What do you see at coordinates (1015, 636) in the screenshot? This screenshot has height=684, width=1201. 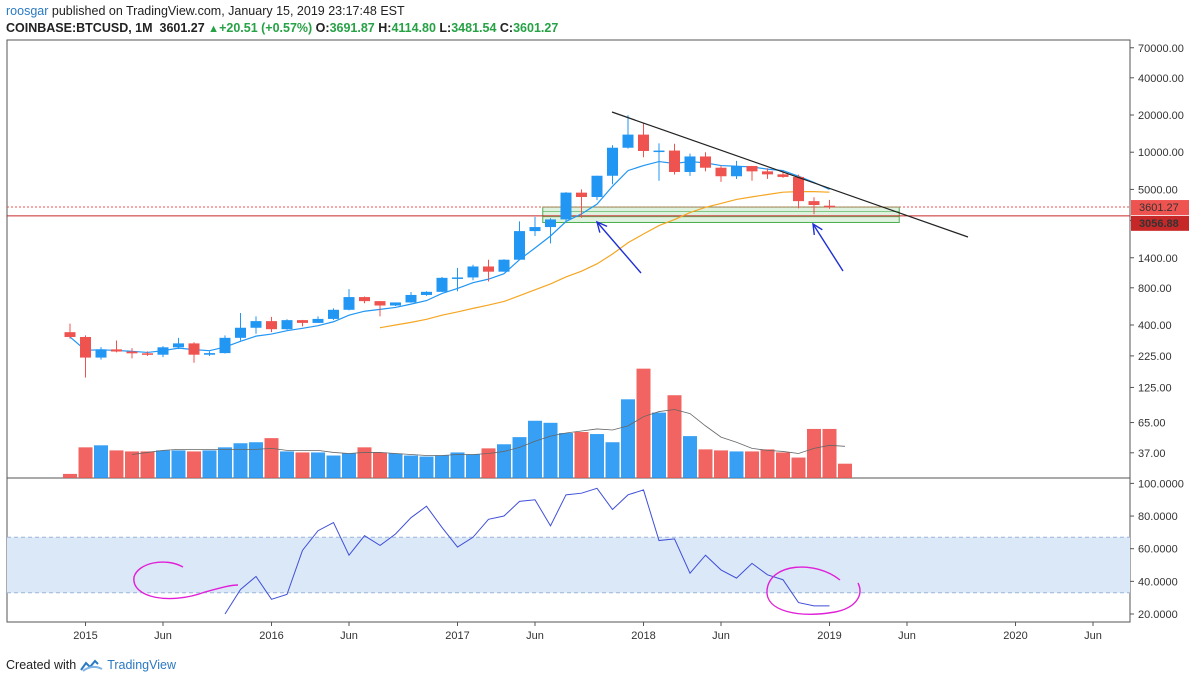 I see `time-axis-label: 2020` at bounding box center [1015, 636].